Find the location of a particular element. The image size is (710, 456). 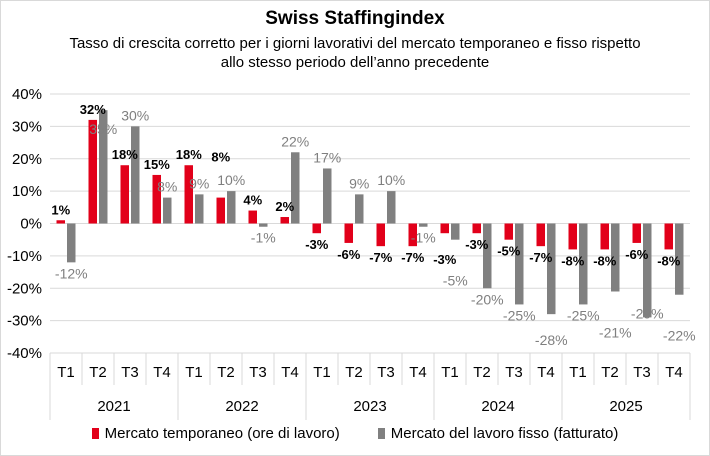

data-label: 9% is located at coordinates (359, 183).